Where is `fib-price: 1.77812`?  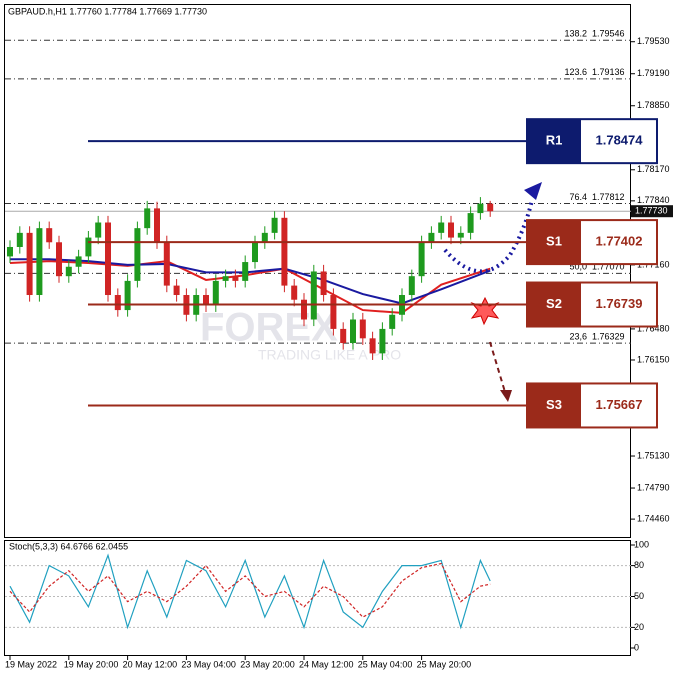 fib-price: 1.77812 is located at coordinates (608, 197).